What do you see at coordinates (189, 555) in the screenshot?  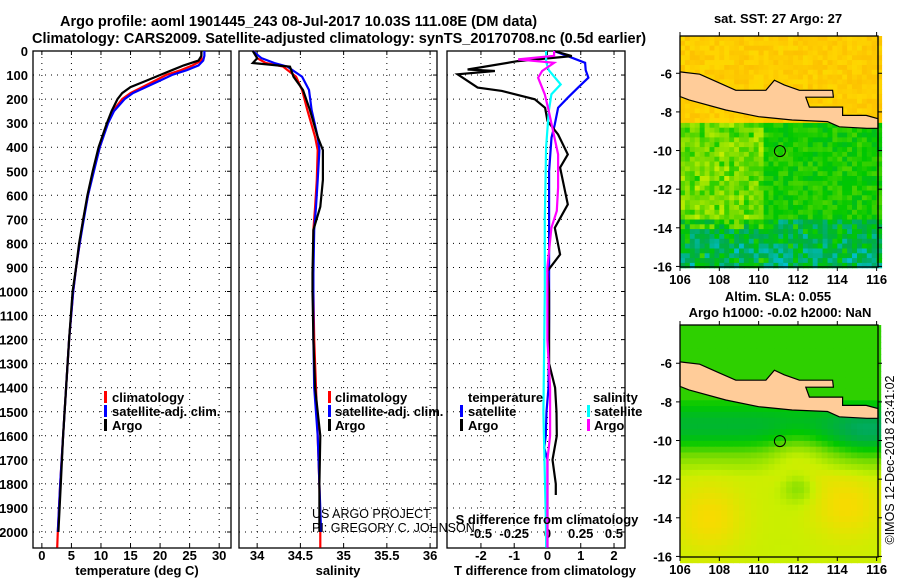 I see `x-tick-label: 25` at bounding box center [189, 555].